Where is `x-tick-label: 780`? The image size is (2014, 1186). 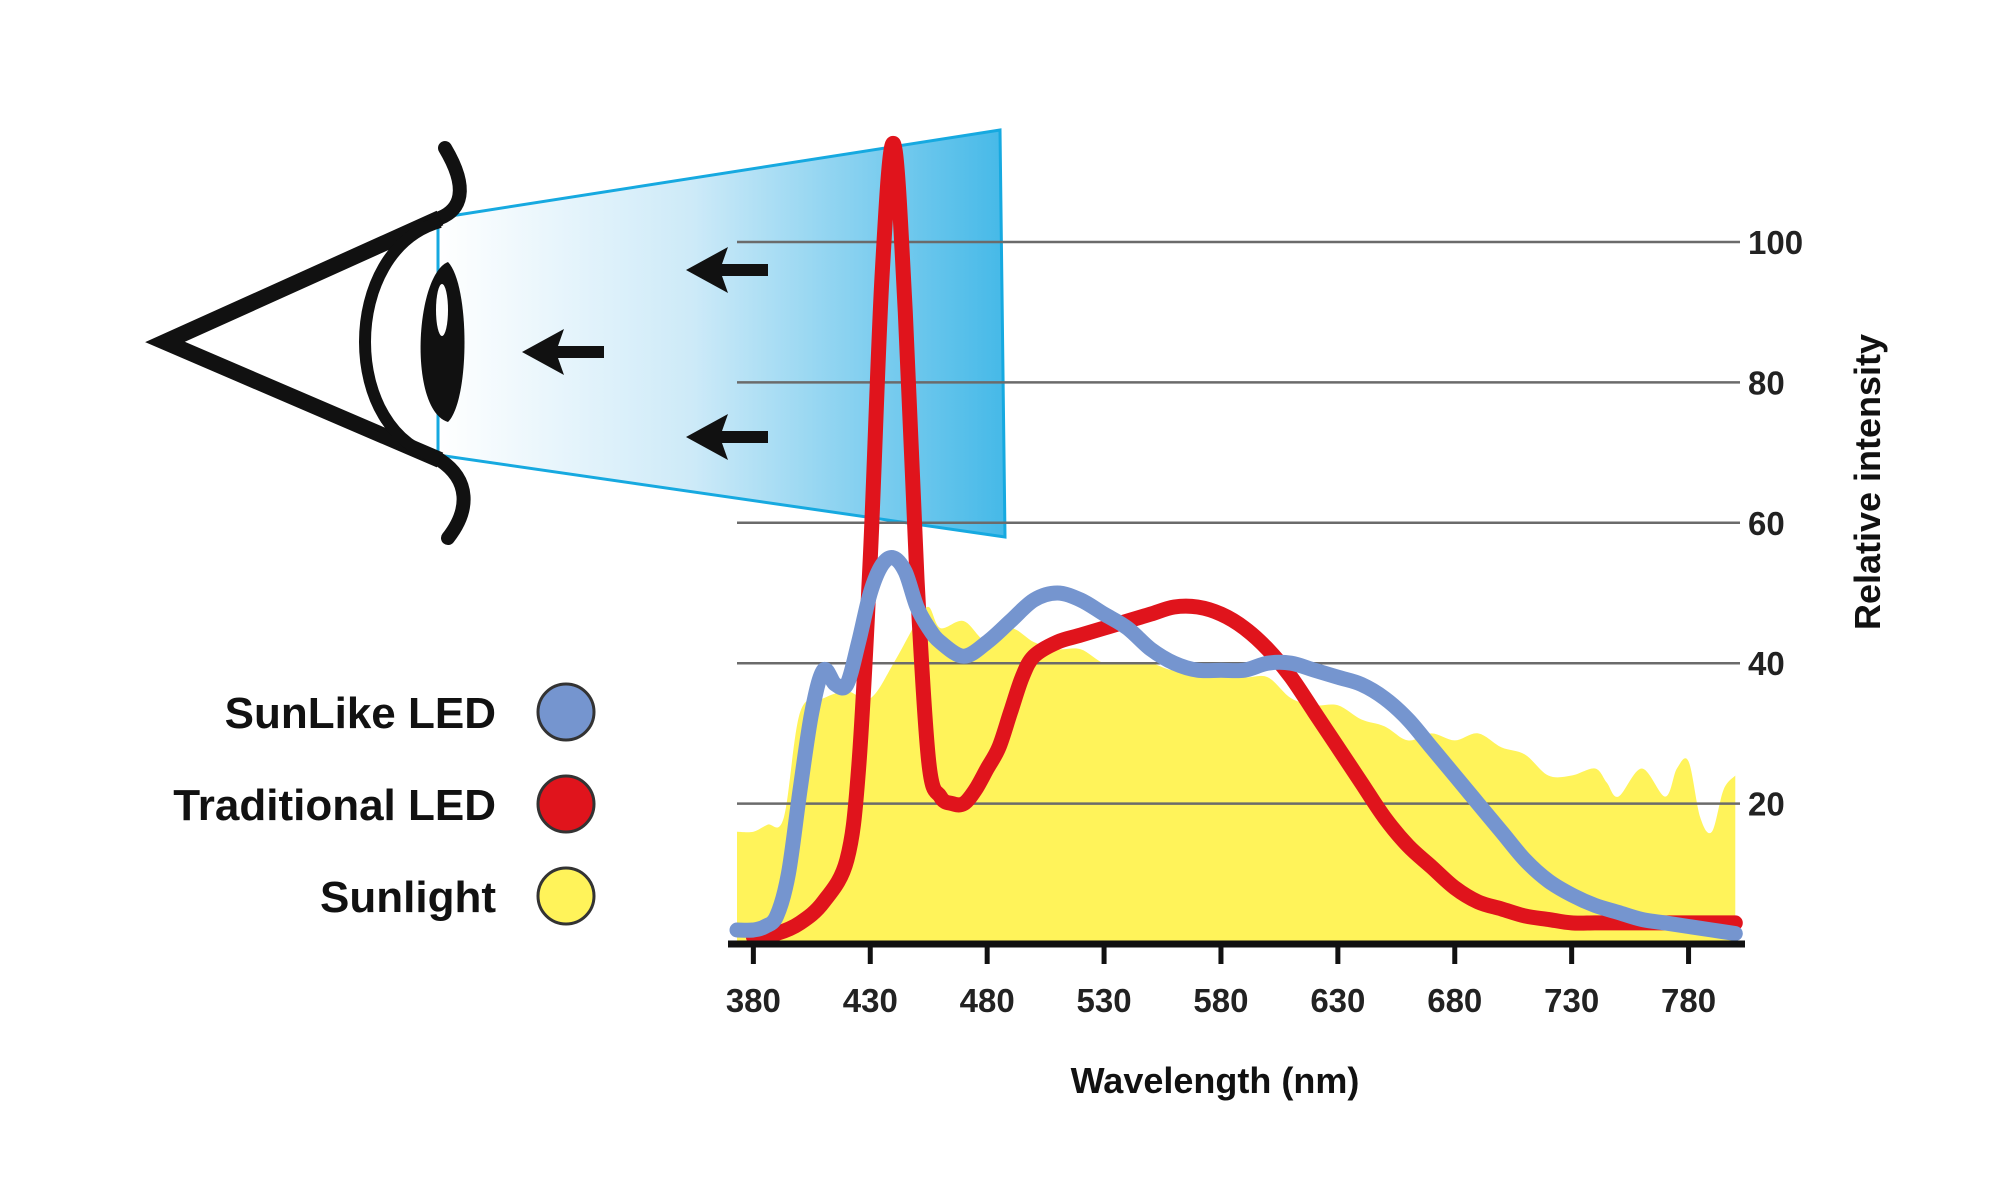
x-tick-label: 780 is located at coordinates (1688, 1000).